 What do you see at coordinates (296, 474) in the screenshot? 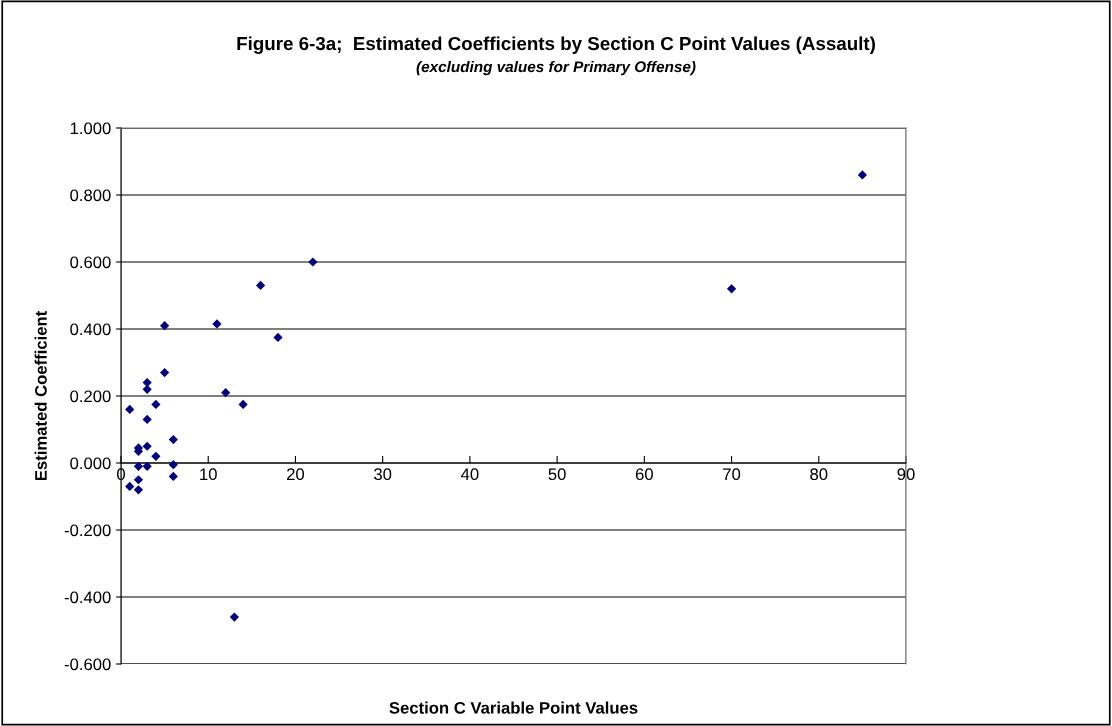
I see `x-tick-label: 20` at bounding box center [296, 474].